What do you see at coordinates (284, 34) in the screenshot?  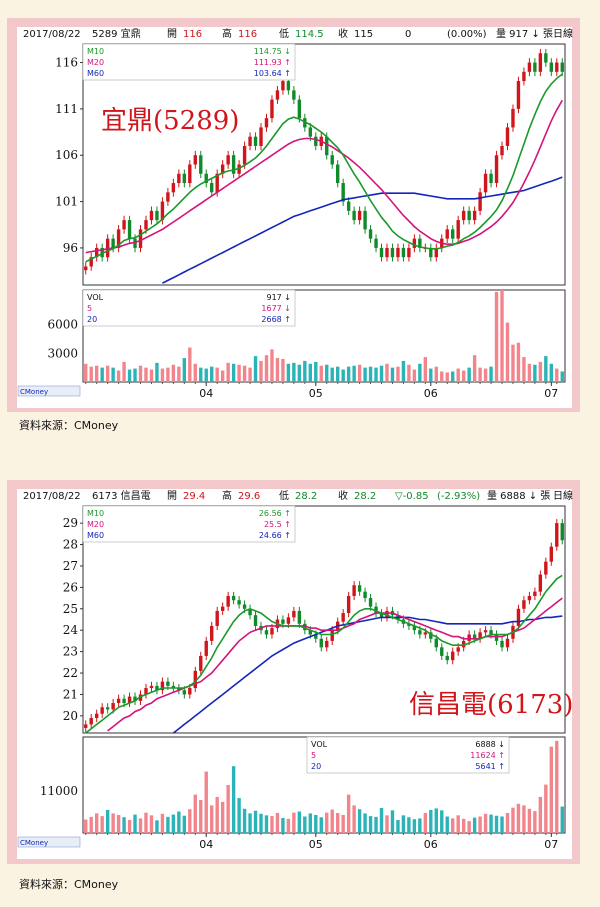 I see `header-low-label: 低` at bounding box center [284, 34].